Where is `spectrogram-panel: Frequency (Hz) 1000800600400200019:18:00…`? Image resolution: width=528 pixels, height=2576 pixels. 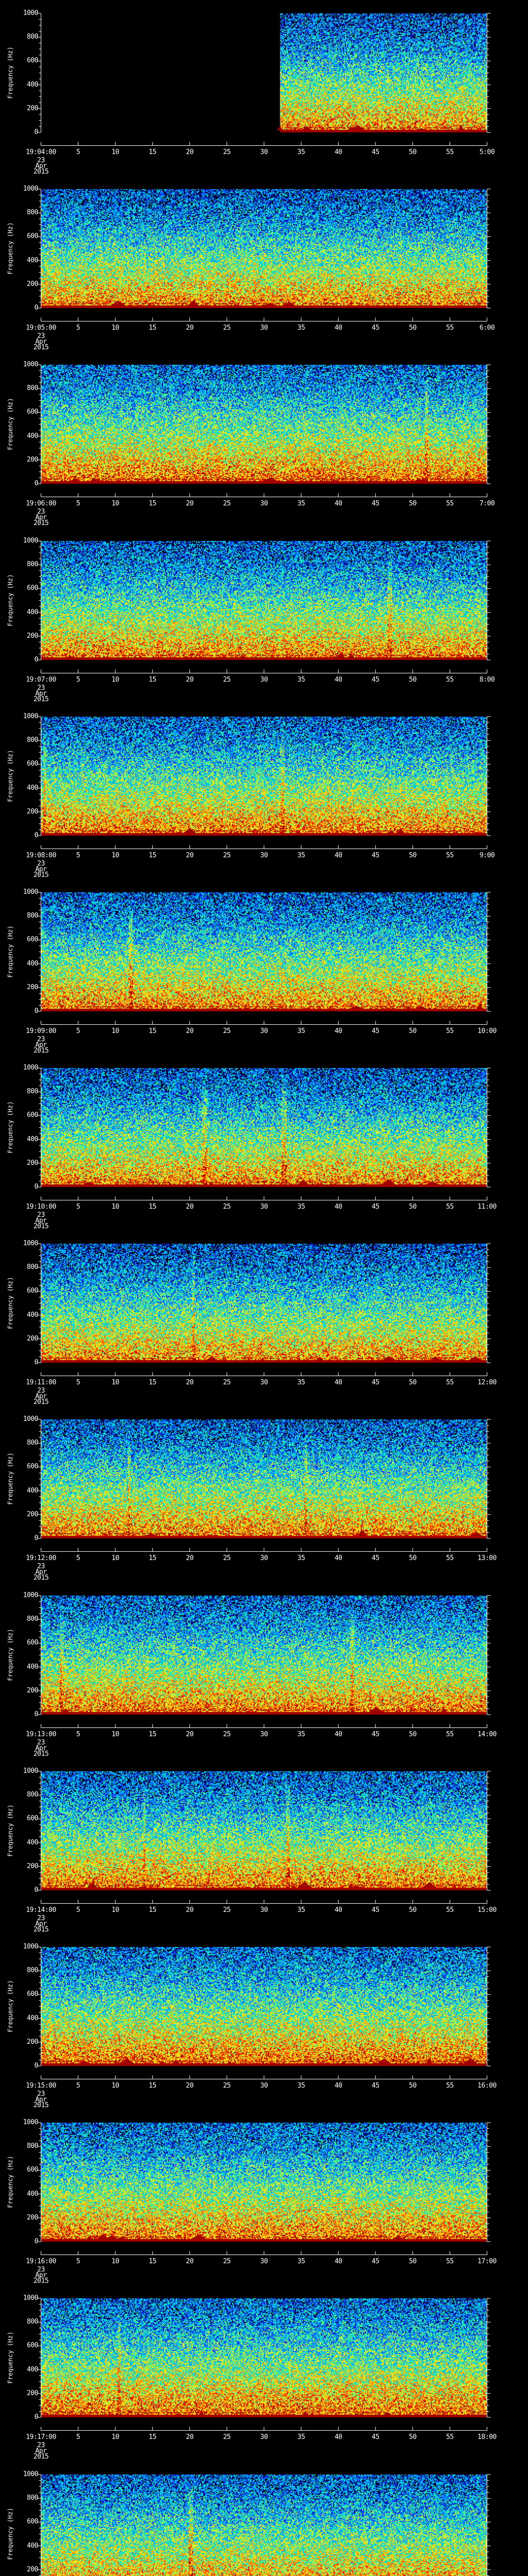 spectrogram-panel: Frequency (Hz) 1000800600400200019:18:00… is located at coordinates (264, 2518).